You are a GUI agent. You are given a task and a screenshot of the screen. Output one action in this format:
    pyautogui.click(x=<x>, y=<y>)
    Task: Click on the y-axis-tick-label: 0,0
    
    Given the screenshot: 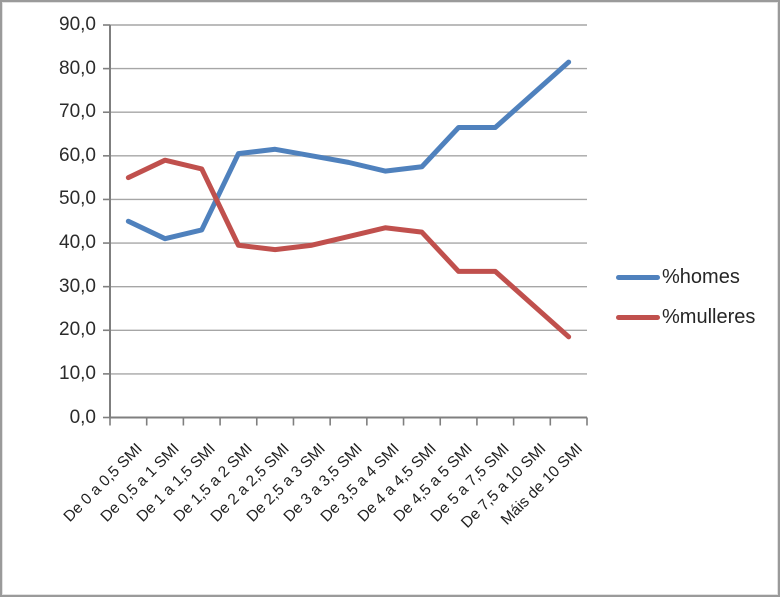 What is the action you would take?
    pyautogui.click(x=82, y=417)
    